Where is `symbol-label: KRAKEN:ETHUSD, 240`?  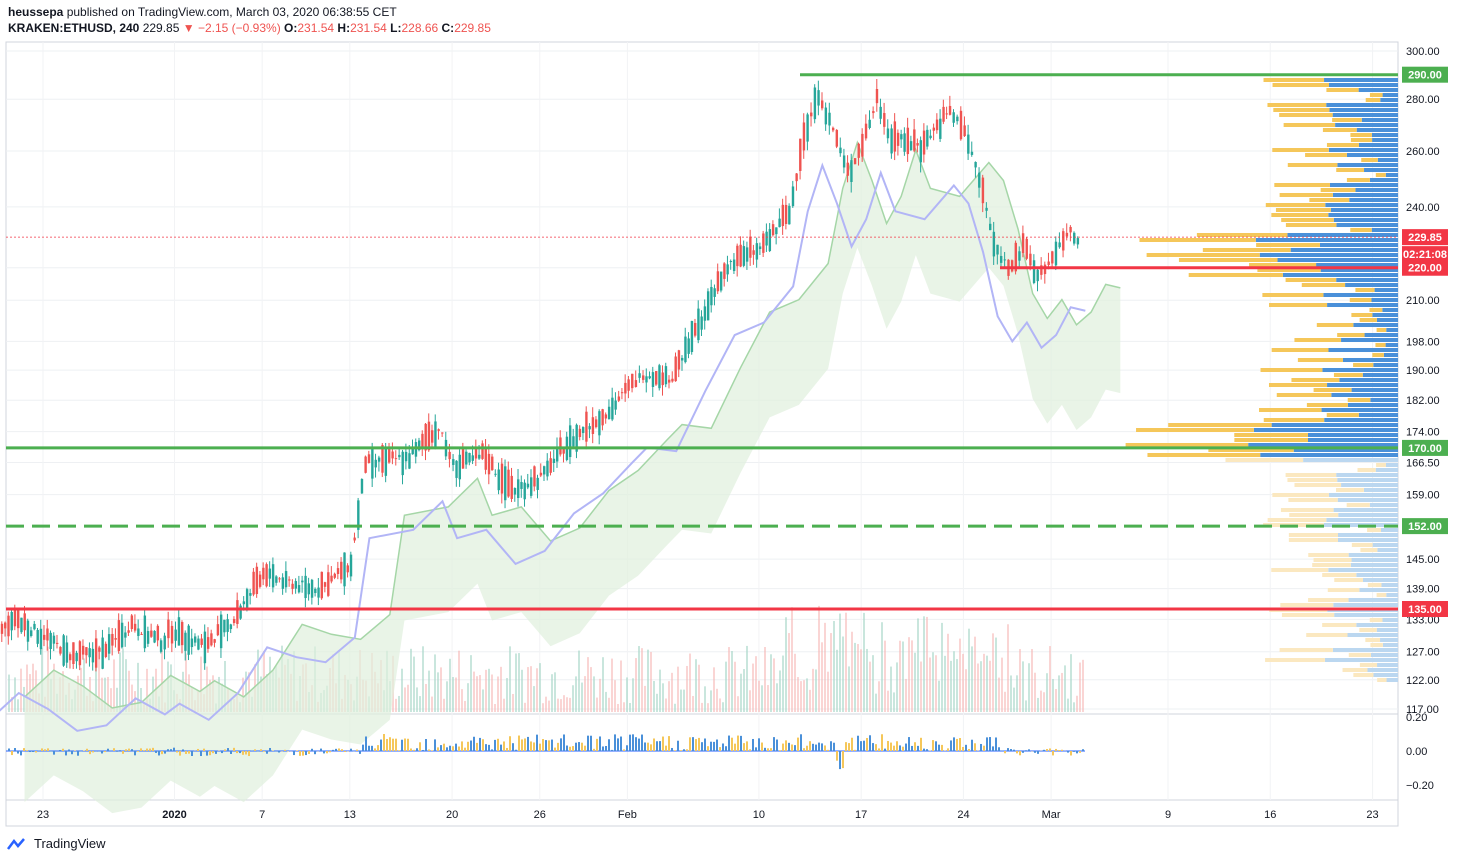
symbol-label: KRAKEN:ETHUSD, 240 is located at coordinates (74, 28).